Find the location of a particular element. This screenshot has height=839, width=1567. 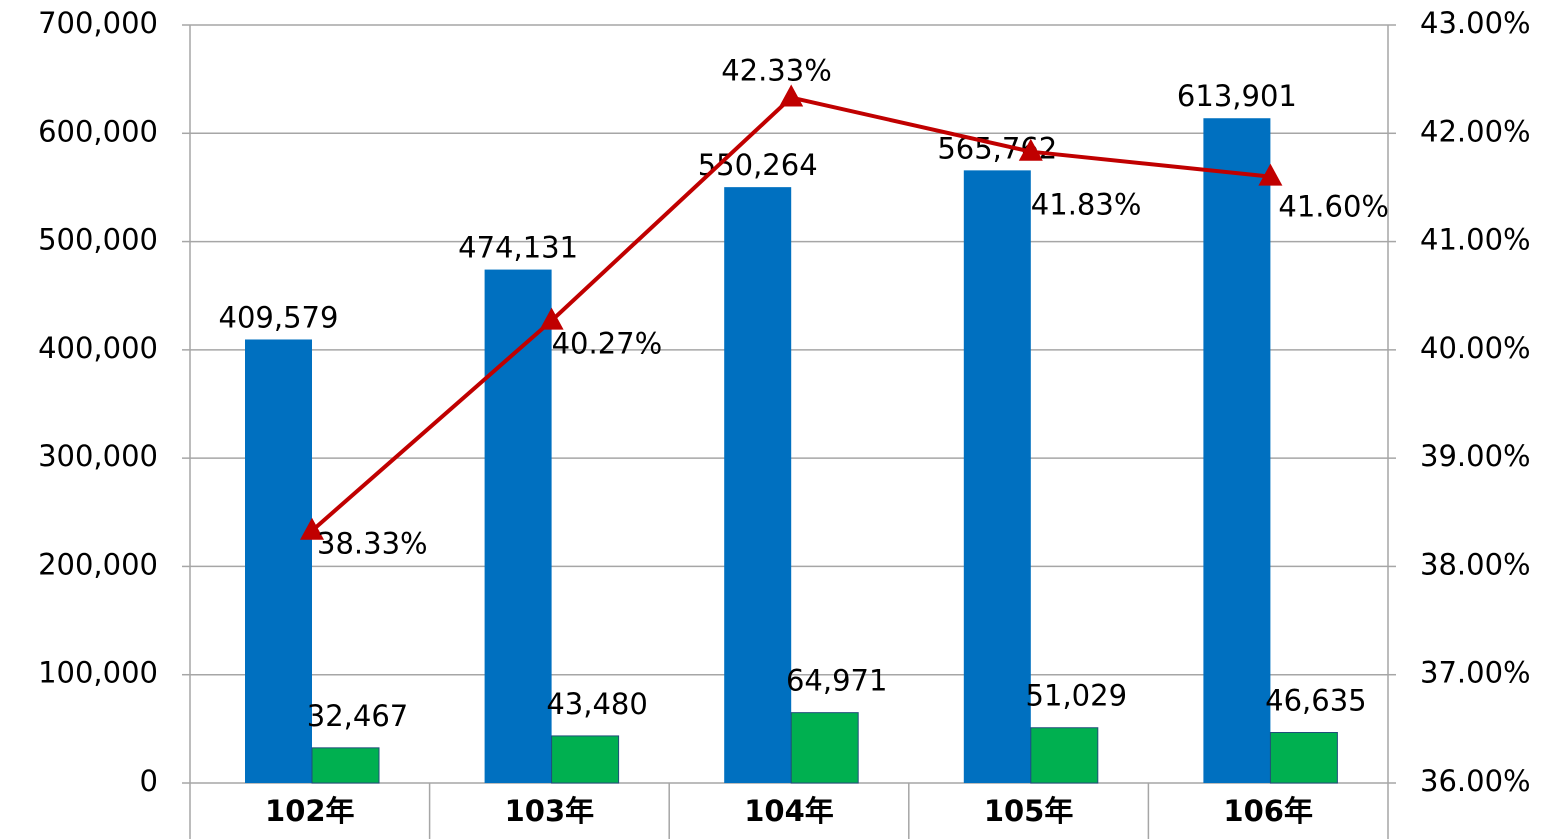

data-label: 42.33% is located at coordinates (776, 71).